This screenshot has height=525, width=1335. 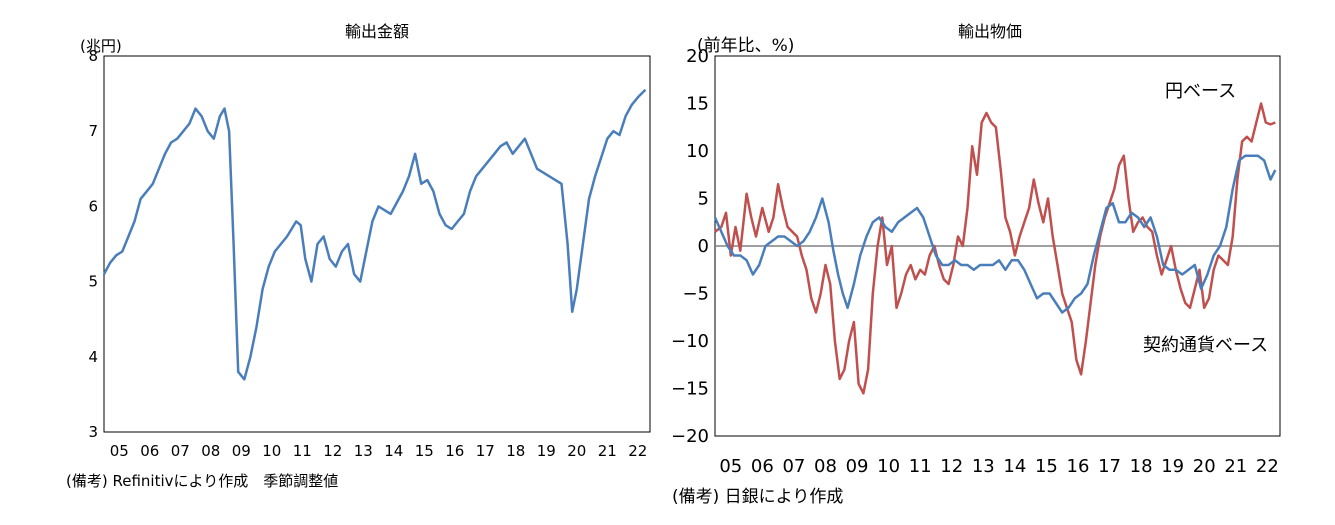 What do you see at coordinates (1078, 466) in the screenshot?
I see `right-xtick-label: 16` at bounding box center [1078, 466].